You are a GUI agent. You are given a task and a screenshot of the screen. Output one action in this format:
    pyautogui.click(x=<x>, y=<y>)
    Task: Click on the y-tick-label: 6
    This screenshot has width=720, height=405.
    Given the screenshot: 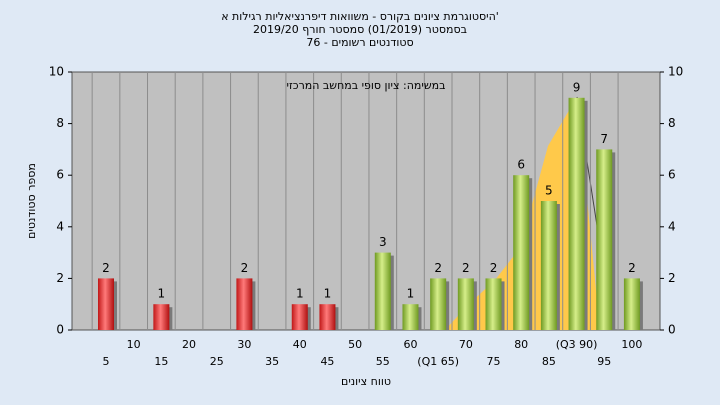 What is the action you would take?
    pyautogui.click(x=60, y=175)
    